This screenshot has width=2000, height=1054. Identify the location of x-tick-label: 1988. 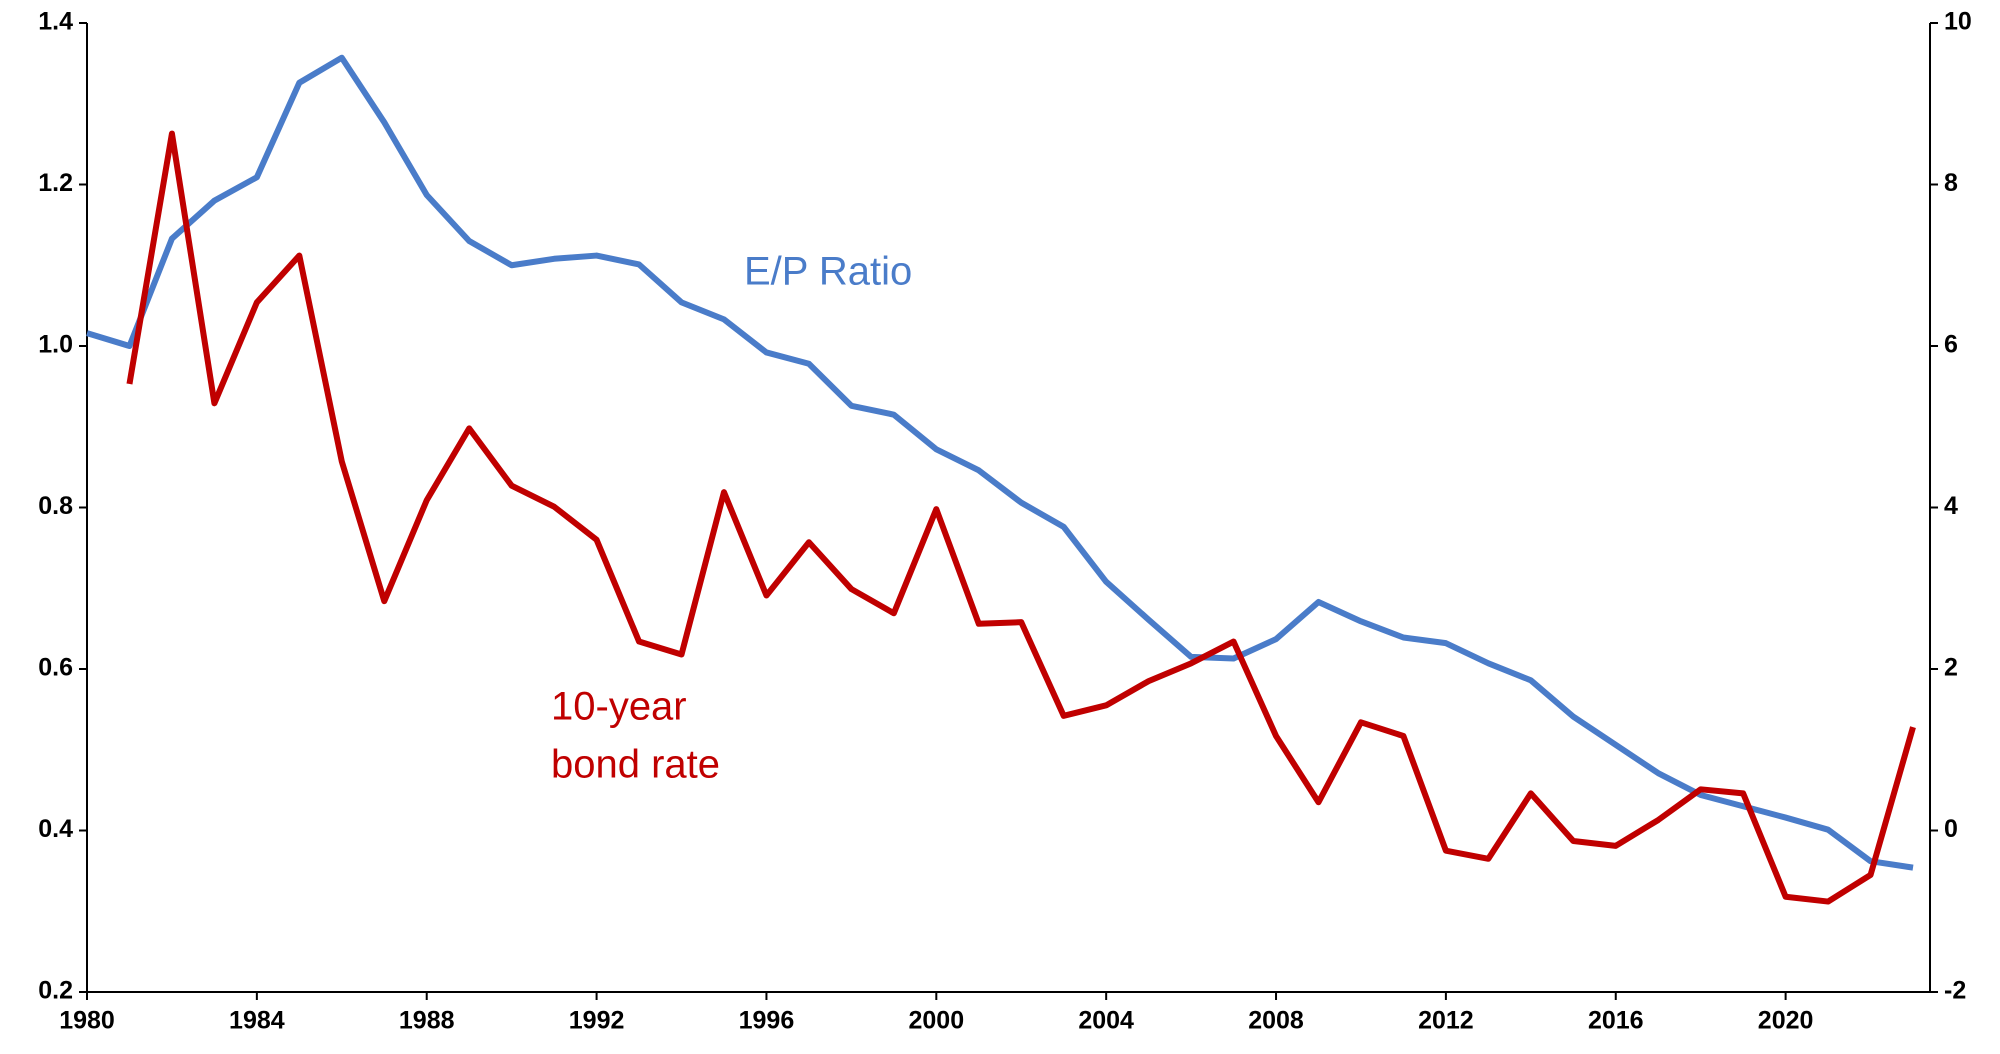
(427, 1021).